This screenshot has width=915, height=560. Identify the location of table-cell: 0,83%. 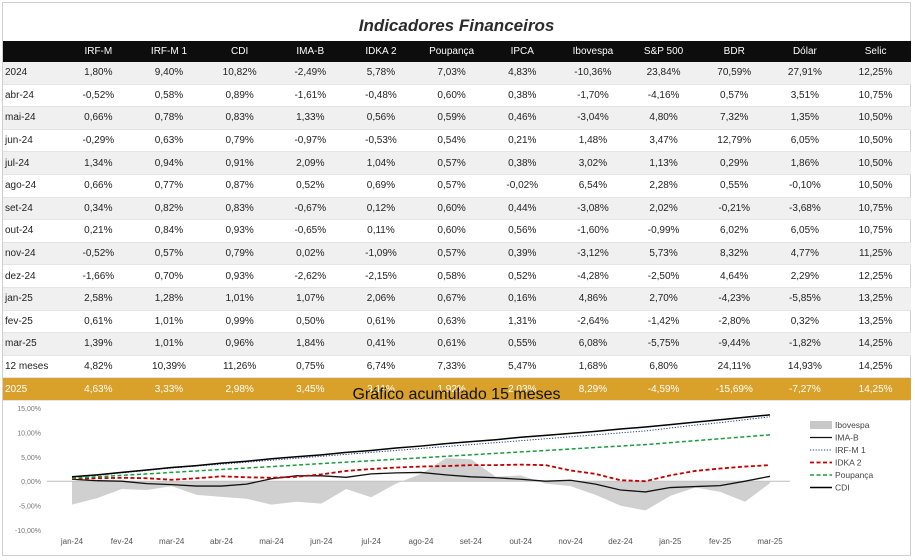
(239, 209).